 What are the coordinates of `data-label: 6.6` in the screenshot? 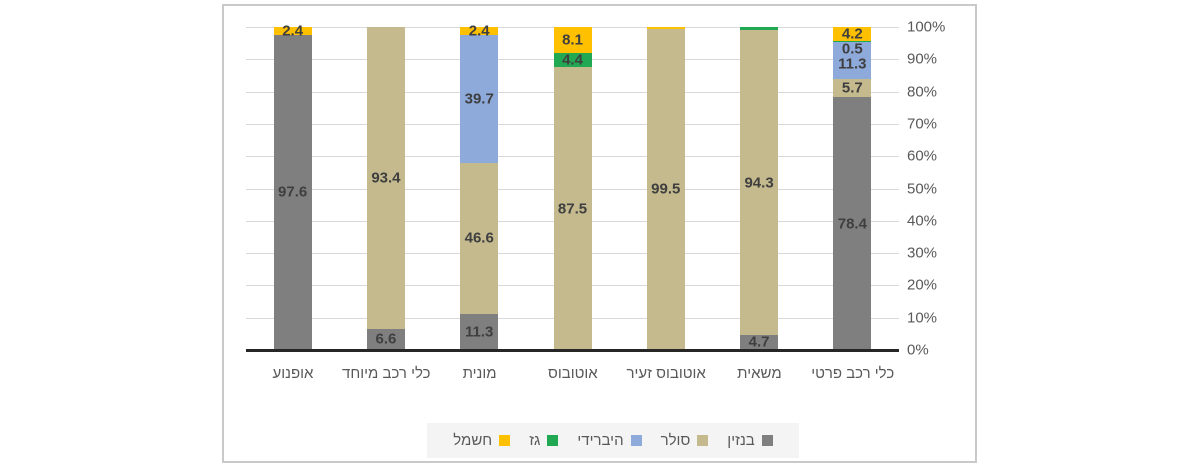 It's located at (386, 339).